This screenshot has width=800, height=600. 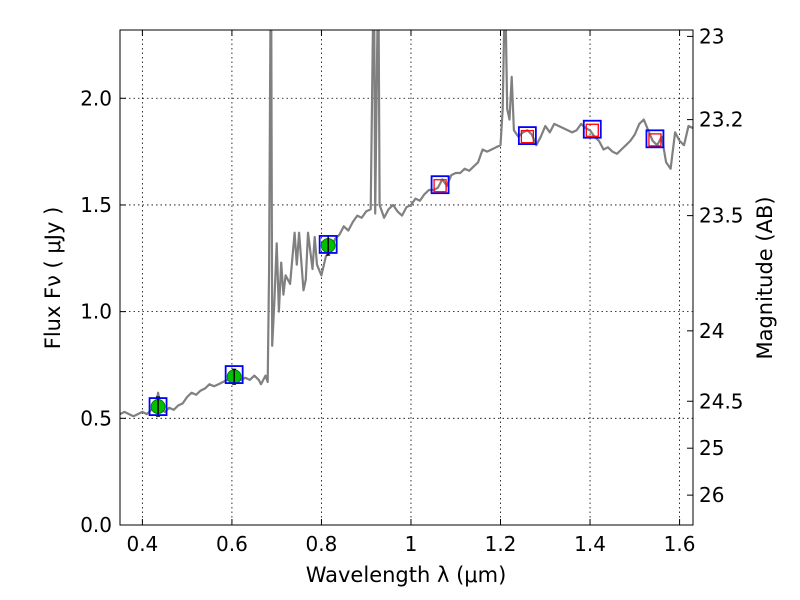 What do you see at coordinates (711, 331) in the screenshot?
I see `y2-tick-label: 24` at bounding box center [711, 331].